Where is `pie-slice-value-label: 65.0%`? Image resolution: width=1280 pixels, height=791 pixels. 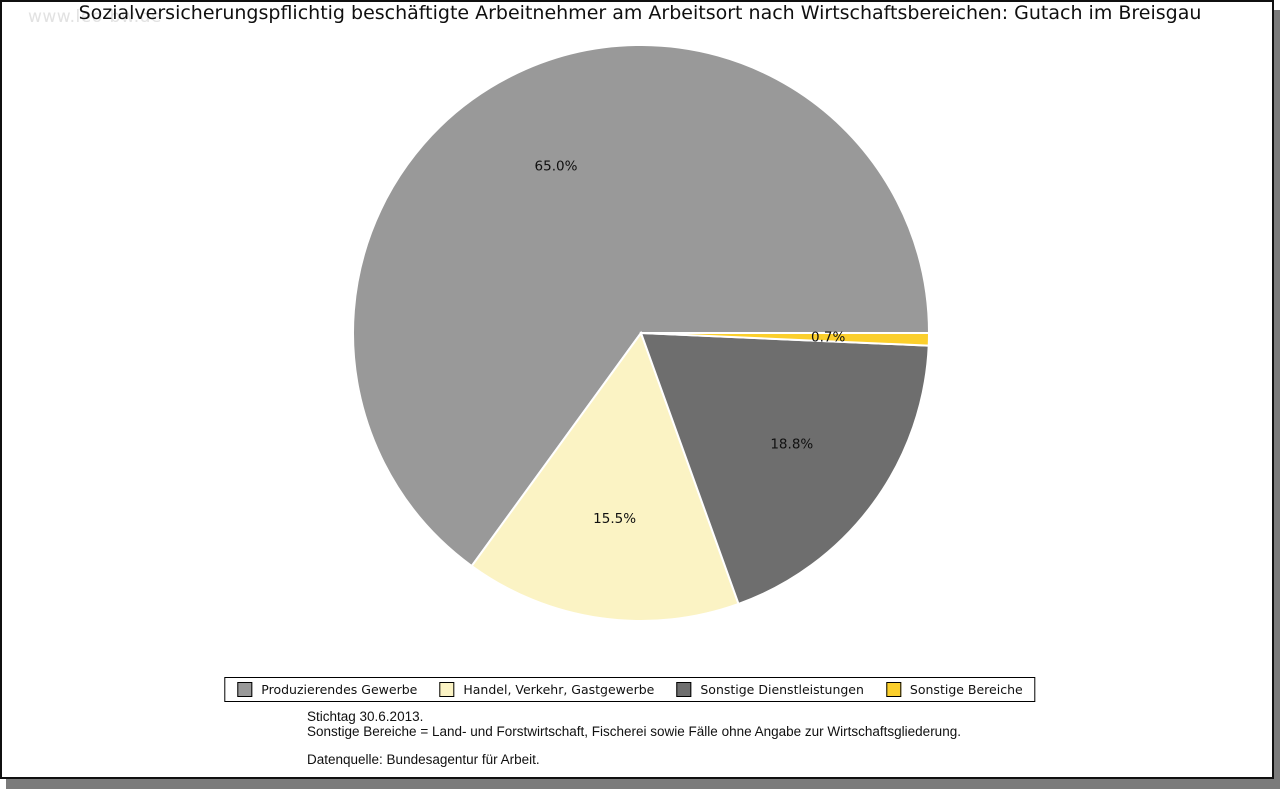
pie-slice-value-label: 65.0% is located at coordinates (556, 167).